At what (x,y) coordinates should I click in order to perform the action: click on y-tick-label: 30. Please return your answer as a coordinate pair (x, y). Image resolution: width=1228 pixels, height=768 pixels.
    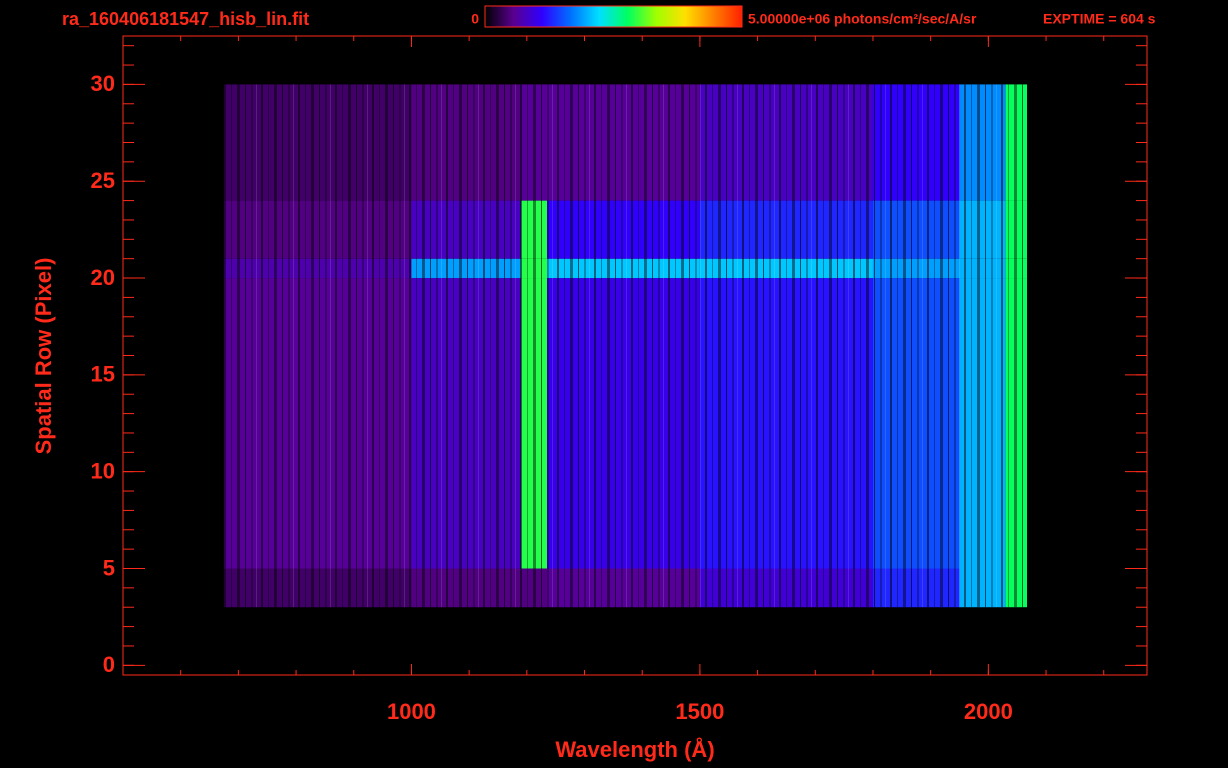
    Looking at the image, I should click on (103, 83).